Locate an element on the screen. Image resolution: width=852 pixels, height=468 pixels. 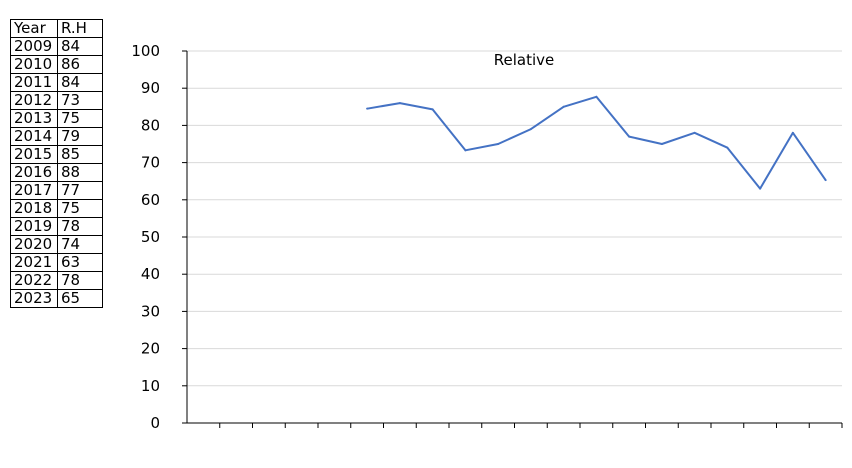
cell-year: 2016 is located at coordinates (34, 172).